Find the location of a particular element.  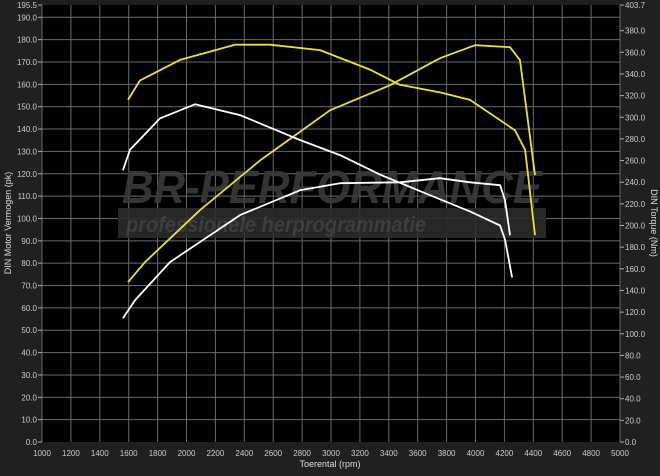

y2-tick-label: 240.0 is located at coordinates (635, 182).